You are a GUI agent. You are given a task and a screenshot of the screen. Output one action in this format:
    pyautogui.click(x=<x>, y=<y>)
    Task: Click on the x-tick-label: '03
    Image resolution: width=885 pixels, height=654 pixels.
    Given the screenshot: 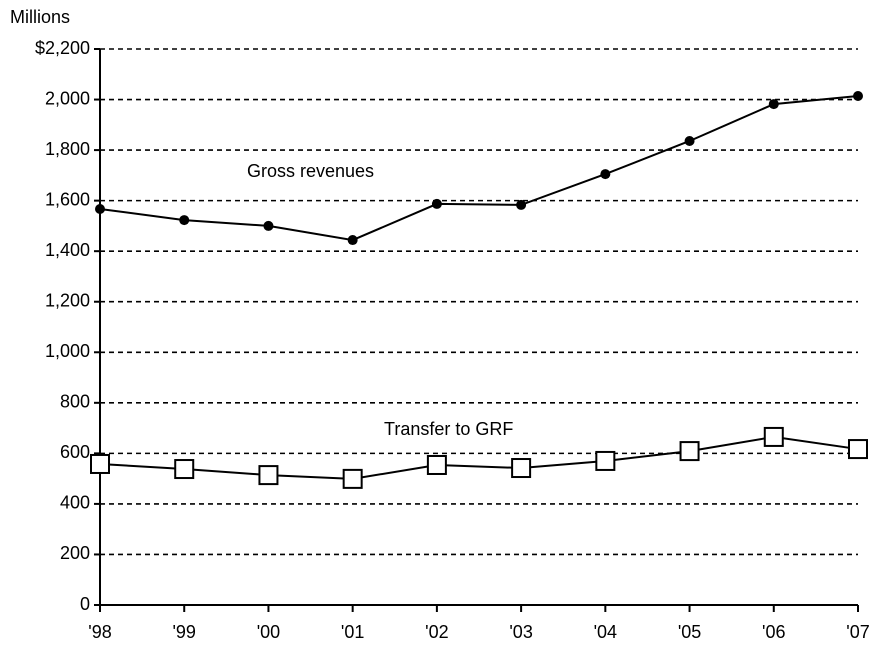 What is the action you would take?
    pyautogui.click(x=520, y=632)
    